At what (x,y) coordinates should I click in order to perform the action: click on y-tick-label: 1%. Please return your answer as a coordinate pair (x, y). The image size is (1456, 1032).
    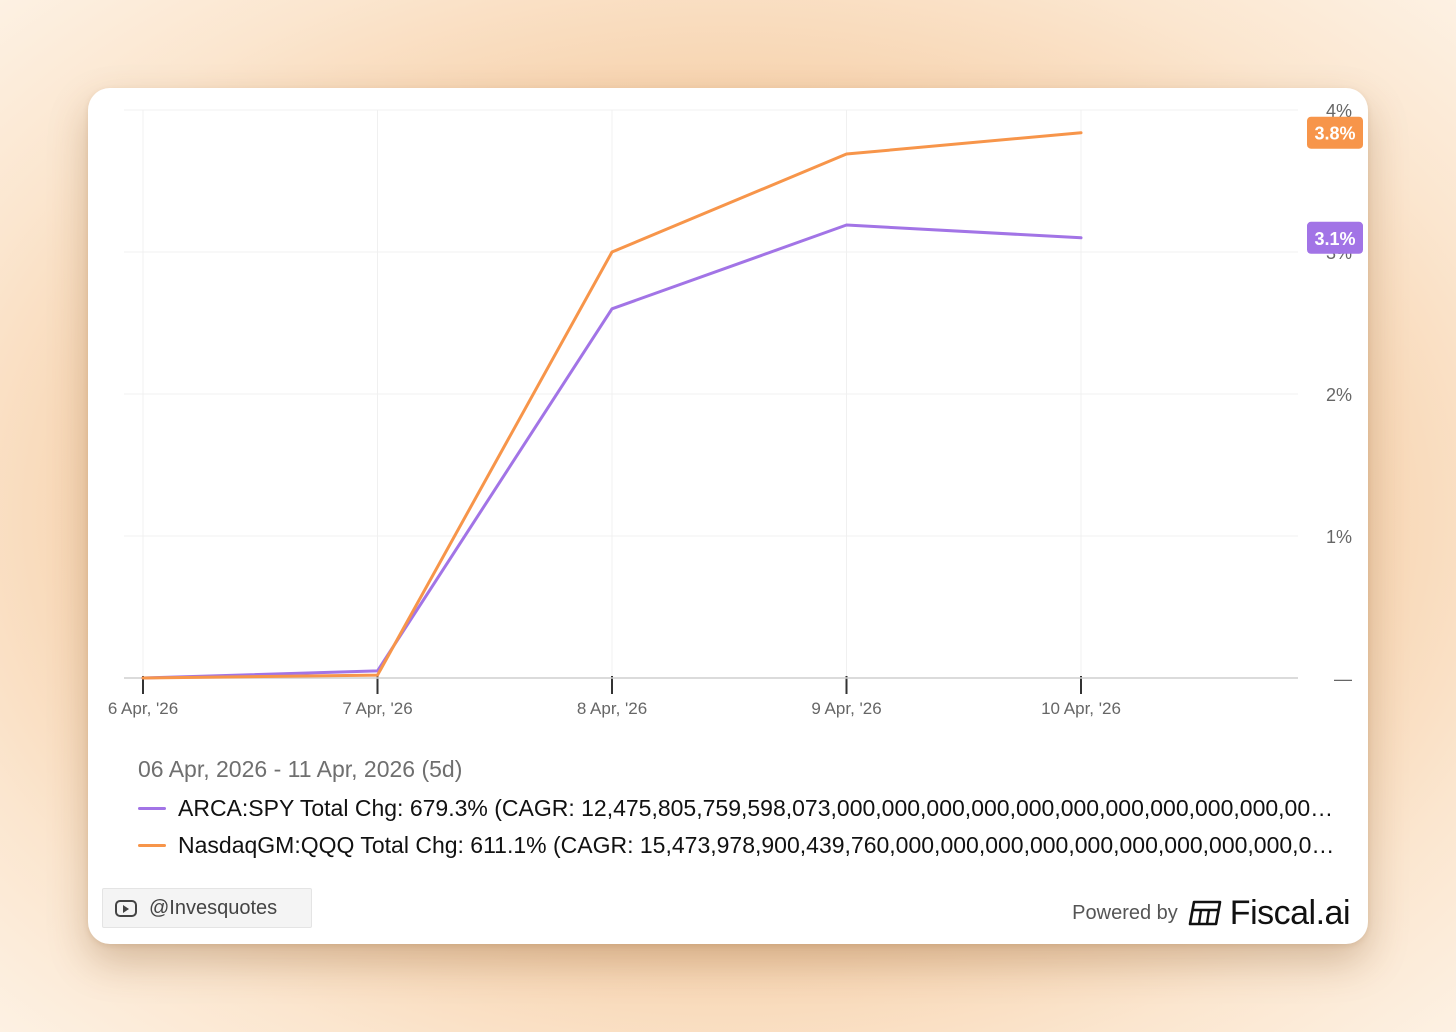
    Looking at the image, I should click on (1339, 537).